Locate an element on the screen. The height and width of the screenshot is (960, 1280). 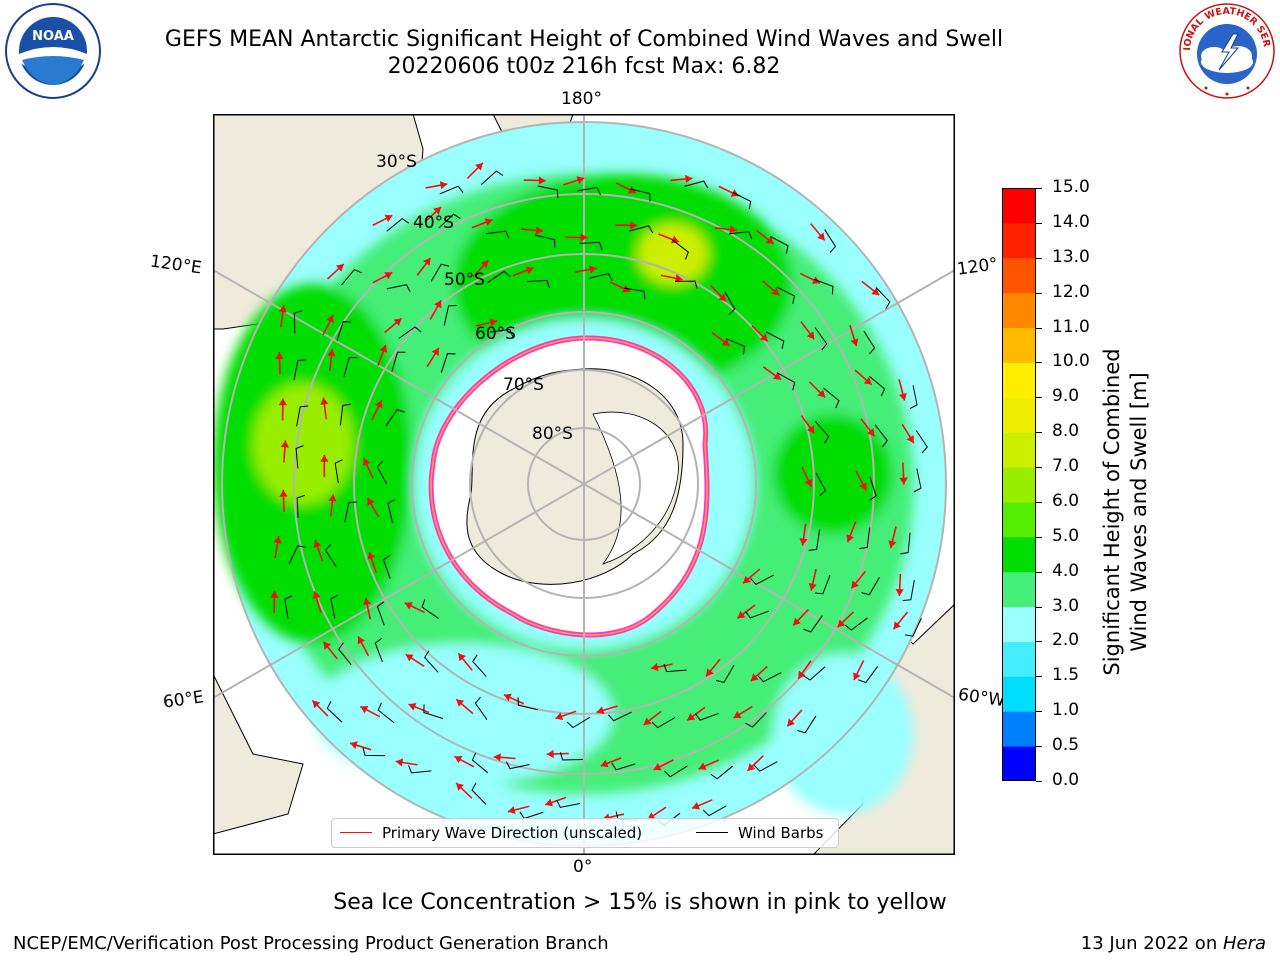
lat-label-50s: 50°S is located at coordinates (464, 280).